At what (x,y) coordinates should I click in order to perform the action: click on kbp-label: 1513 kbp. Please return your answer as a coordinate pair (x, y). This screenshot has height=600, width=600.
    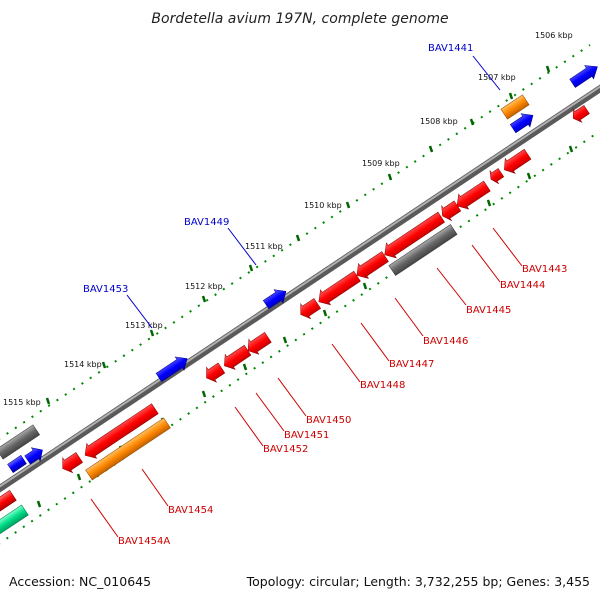
    Looking at the image, I should click on (144, 325).